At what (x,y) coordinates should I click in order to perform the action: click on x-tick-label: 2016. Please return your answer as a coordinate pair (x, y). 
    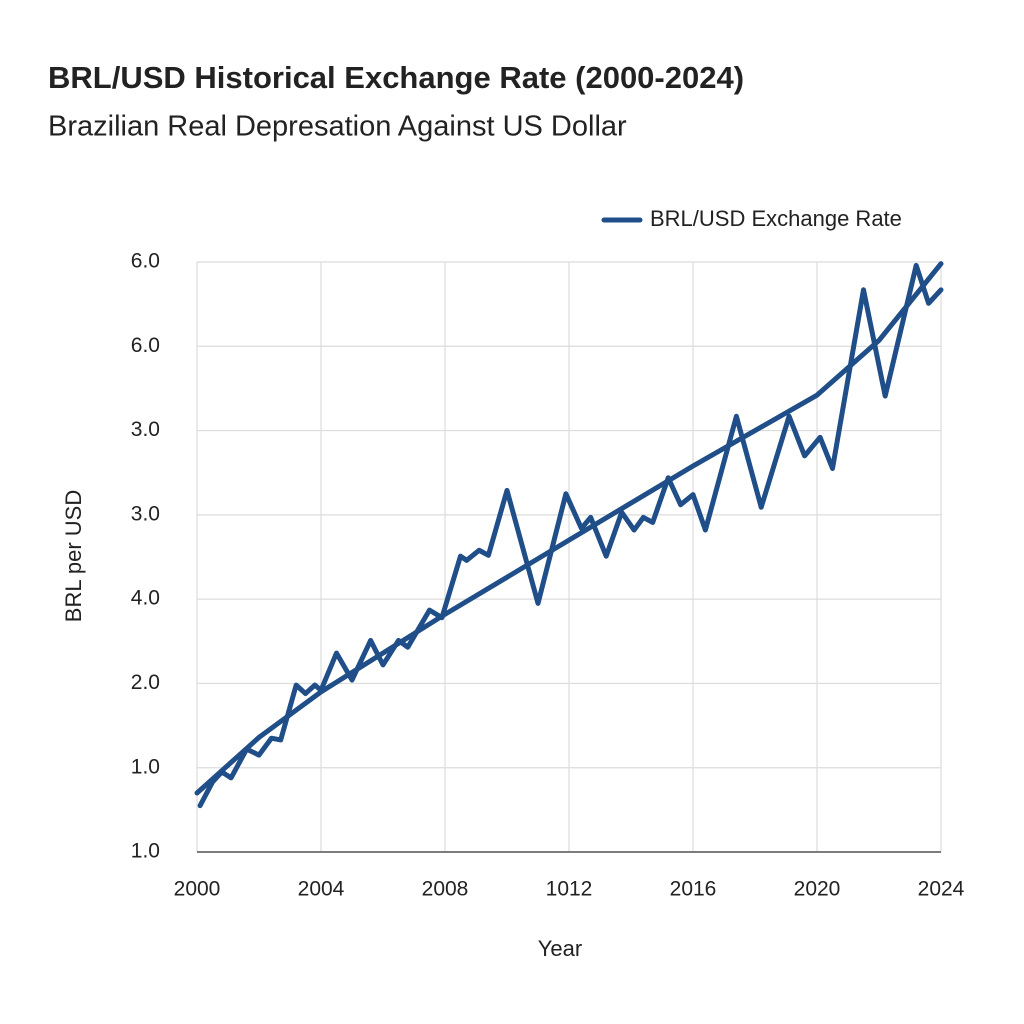
    Looking at the image, I should click on (693, 889).